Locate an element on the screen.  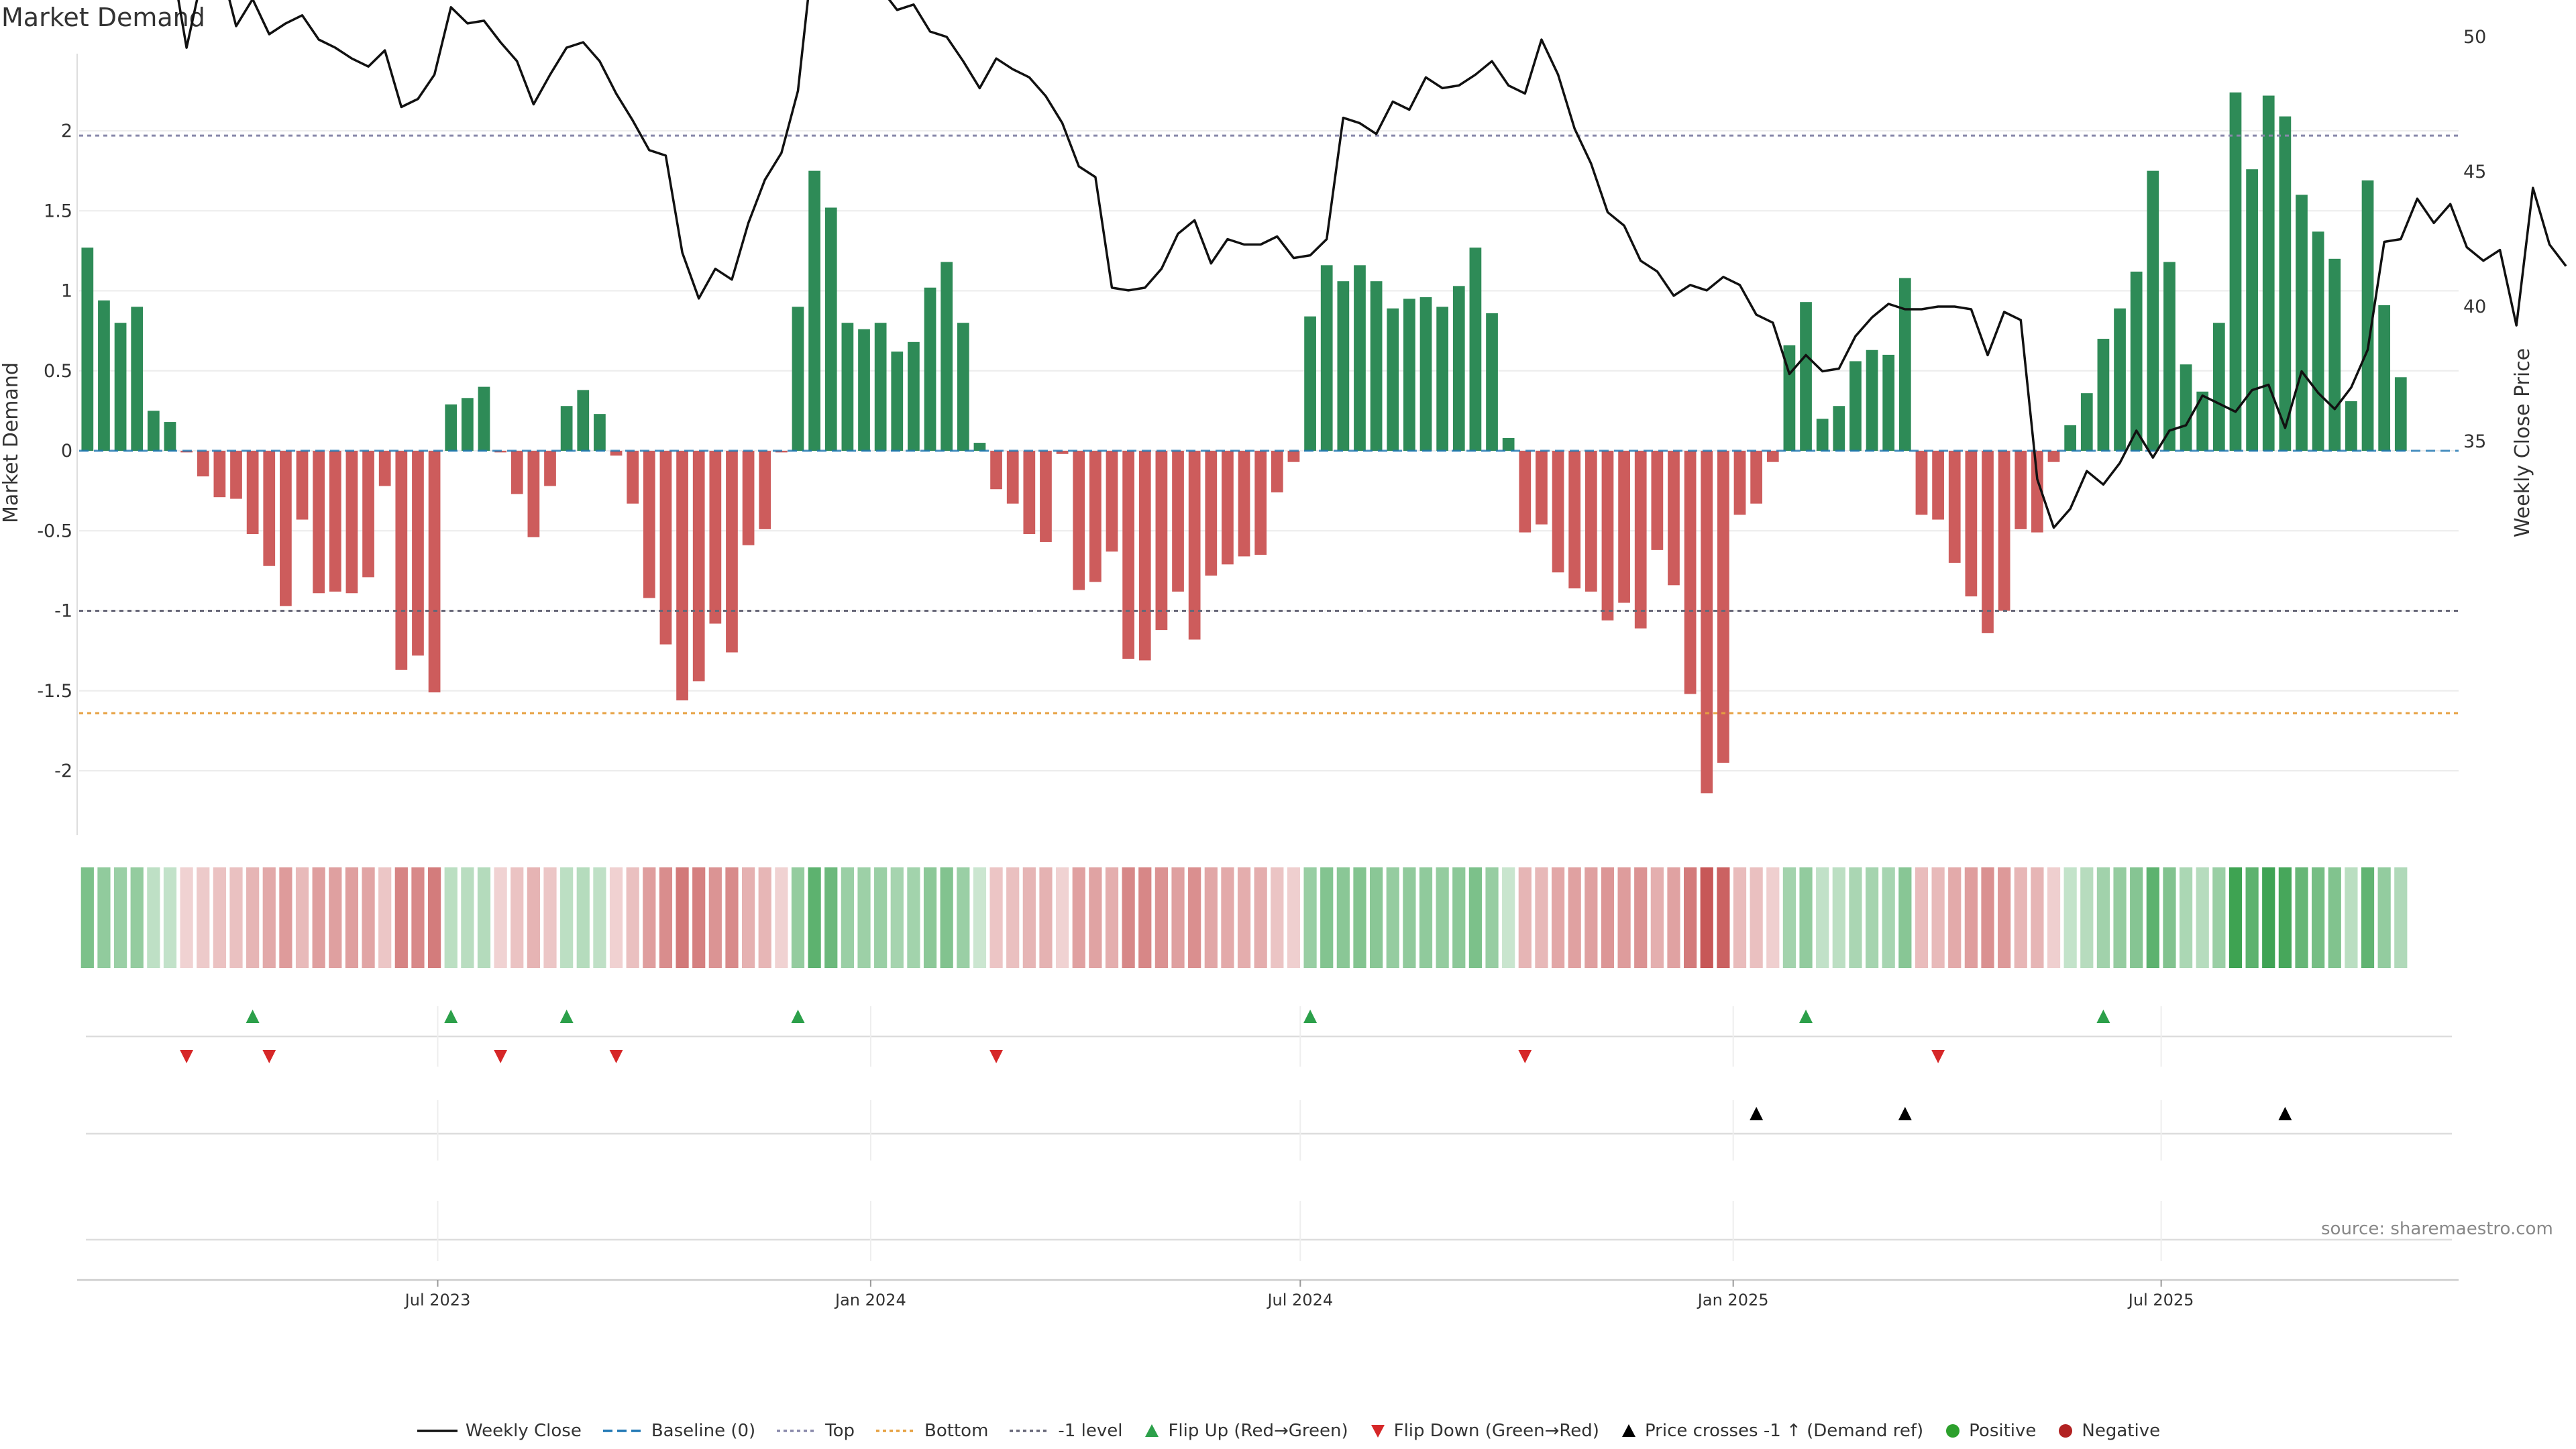
y2-tick-label: 35 is located at coordinates (2474, 441).